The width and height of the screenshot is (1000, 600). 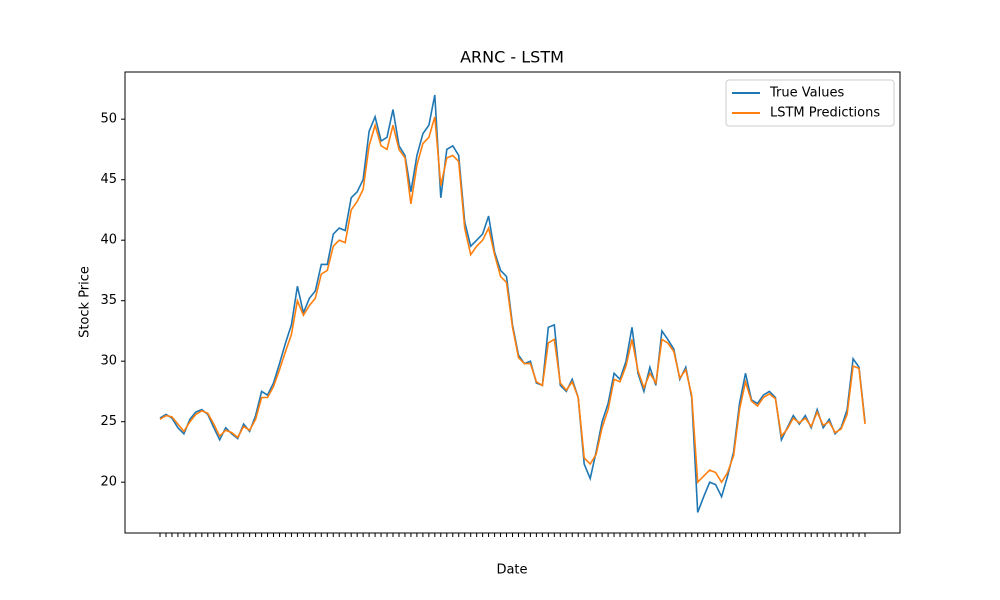 I want to click on y-tick-label: 25, so click(x=108, y=421).